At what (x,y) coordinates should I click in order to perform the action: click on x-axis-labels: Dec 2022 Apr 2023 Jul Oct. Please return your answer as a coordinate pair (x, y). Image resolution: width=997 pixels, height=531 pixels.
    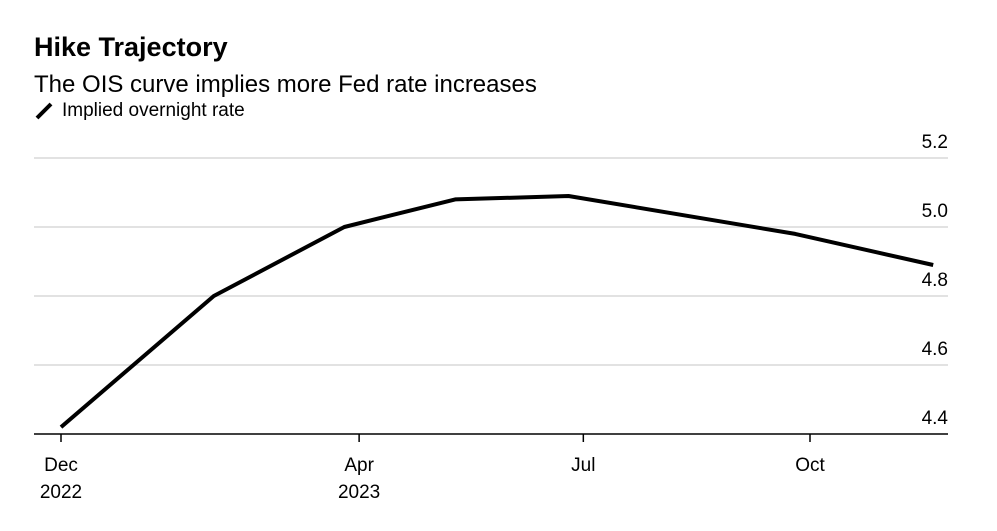
    Looking at the image, I should click on (433, 479).